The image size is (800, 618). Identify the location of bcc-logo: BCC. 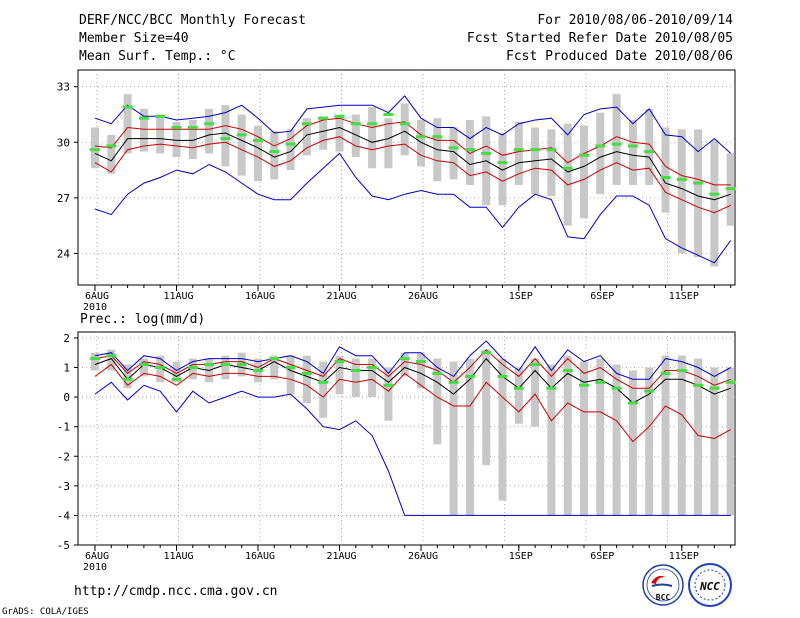
(663, 585).